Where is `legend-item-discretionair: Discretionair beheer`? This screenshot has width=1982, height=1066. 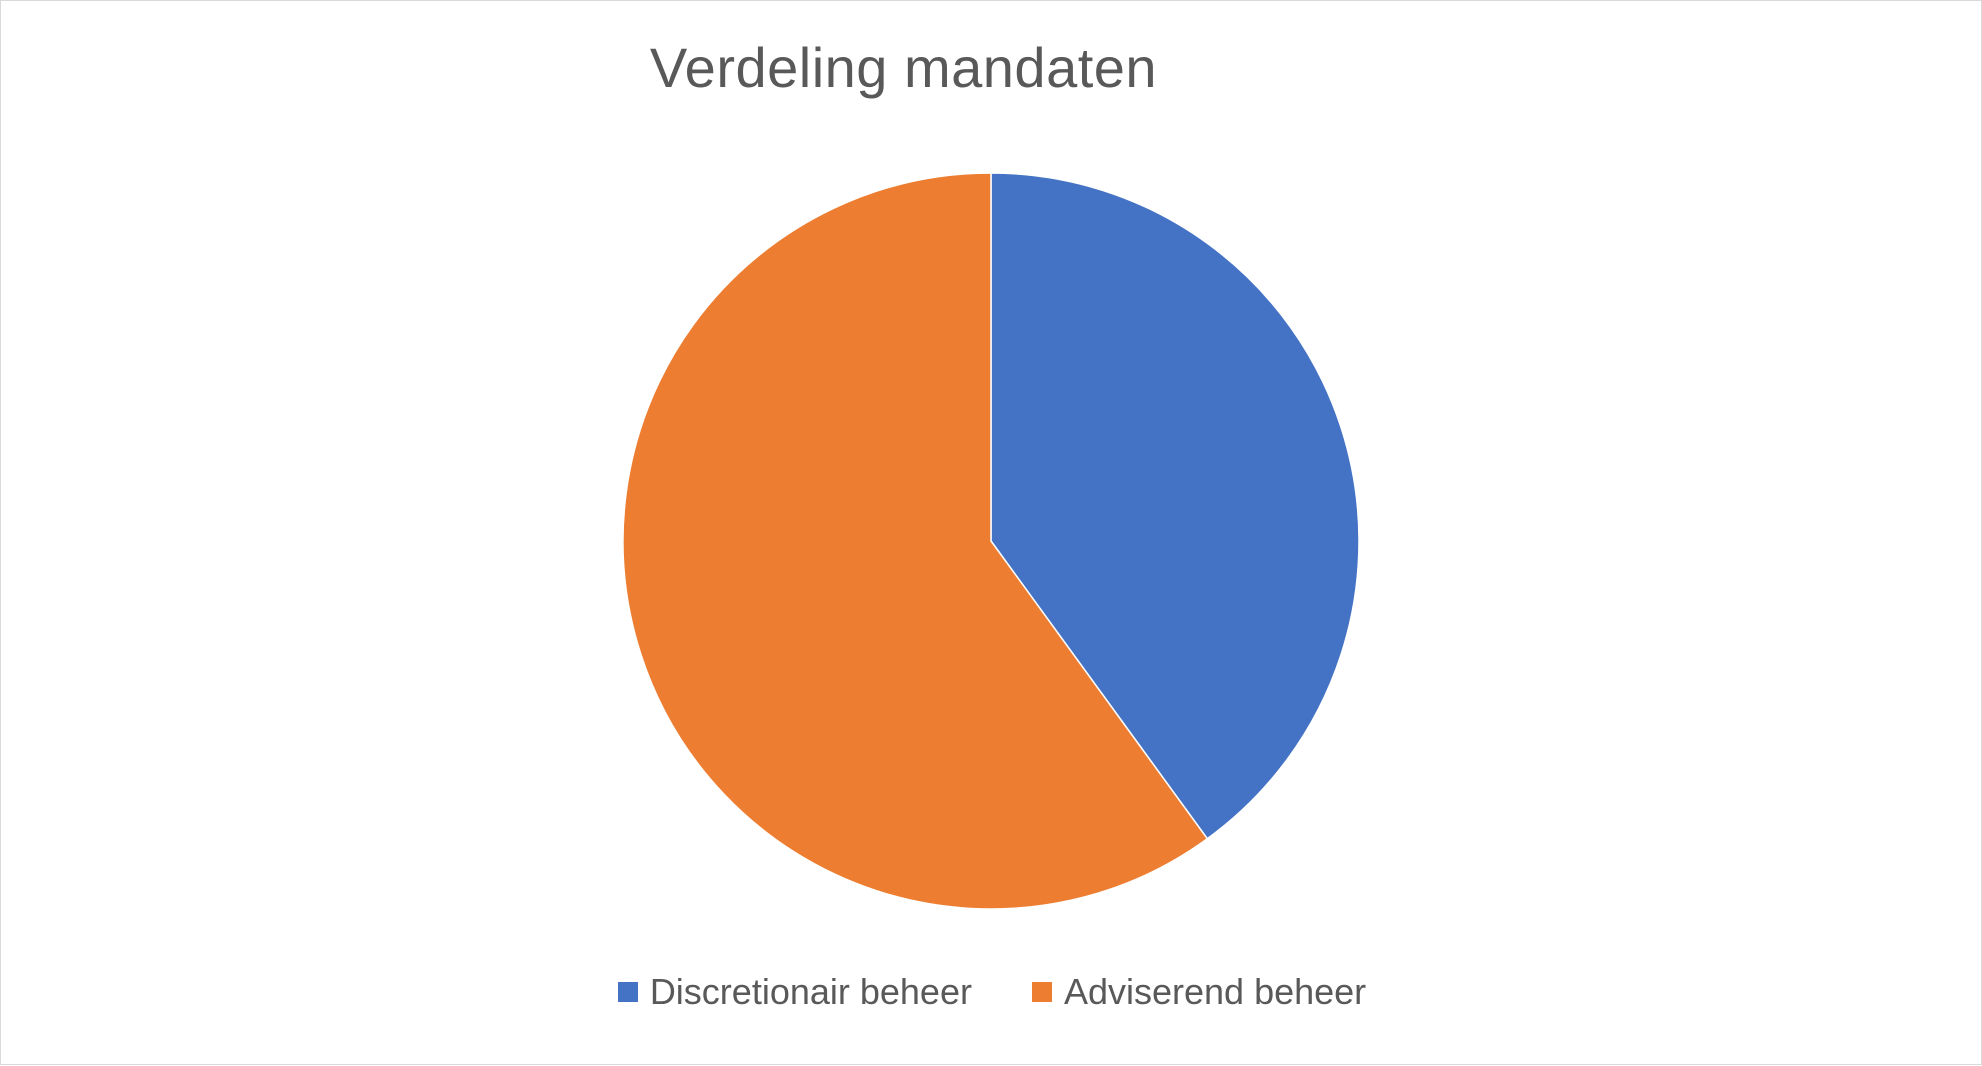
legend-item-discretionair: Discretionair beheer is located at coordinates (794, 992).